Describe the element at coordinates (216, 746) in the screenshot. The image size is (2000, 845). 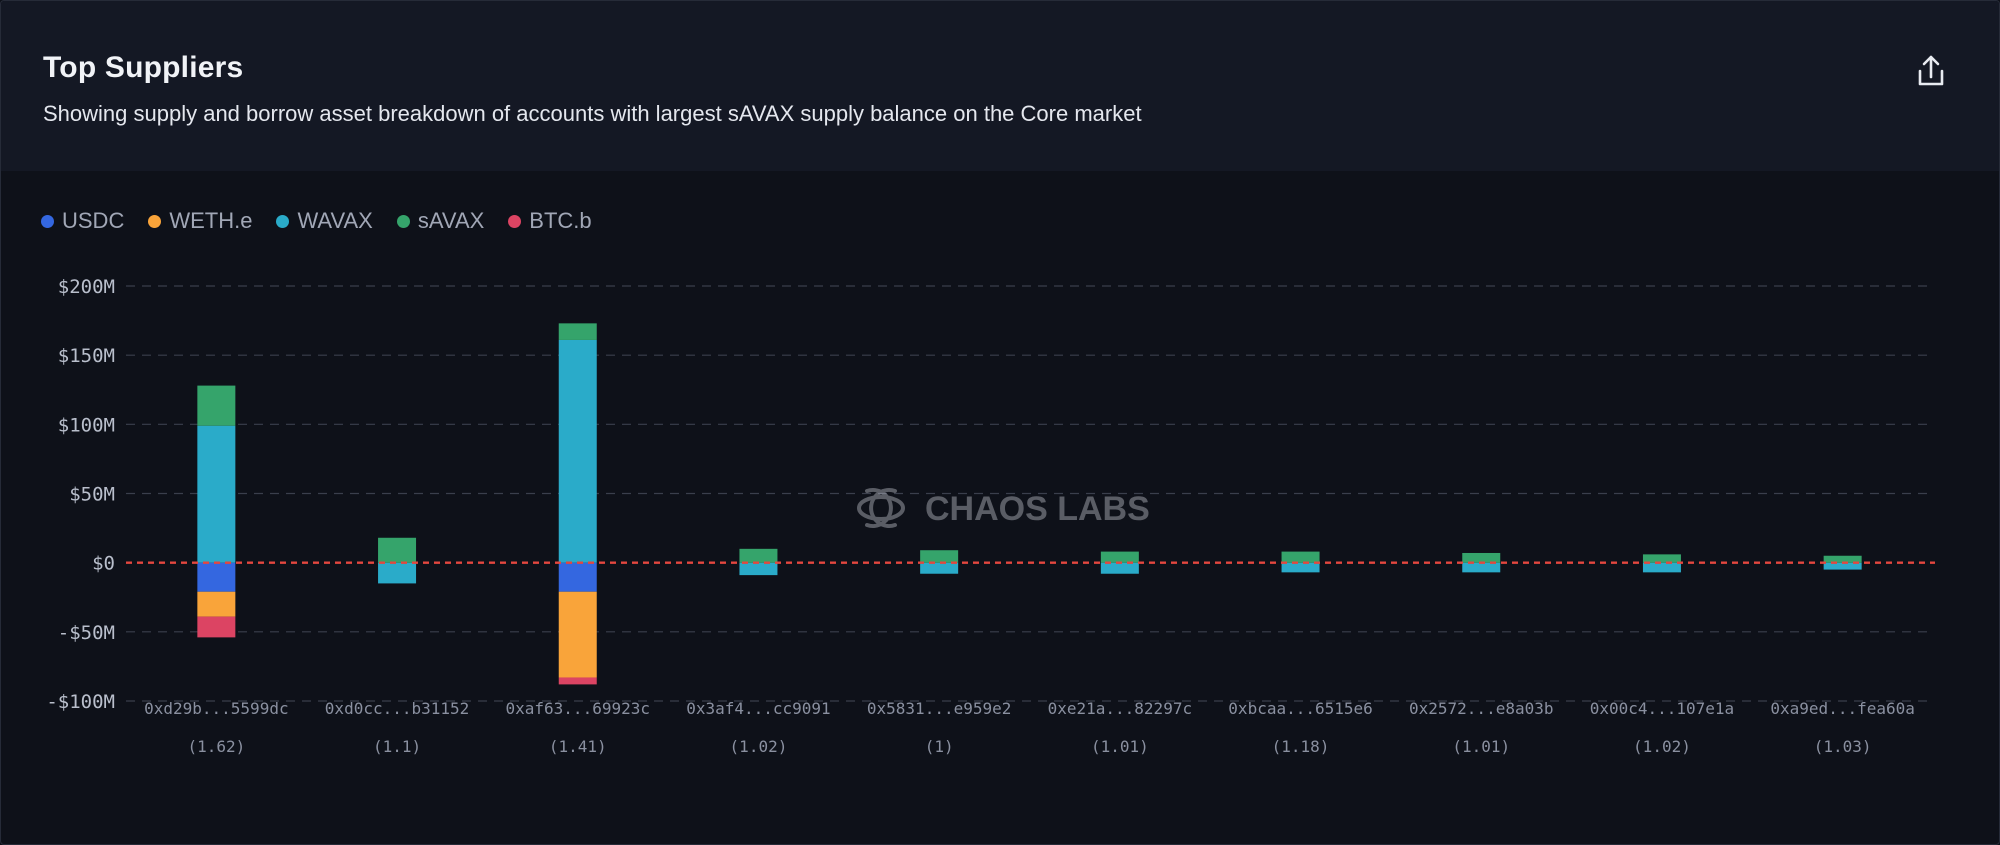
I see `x-category-sublabel: (1.62)` at that location.